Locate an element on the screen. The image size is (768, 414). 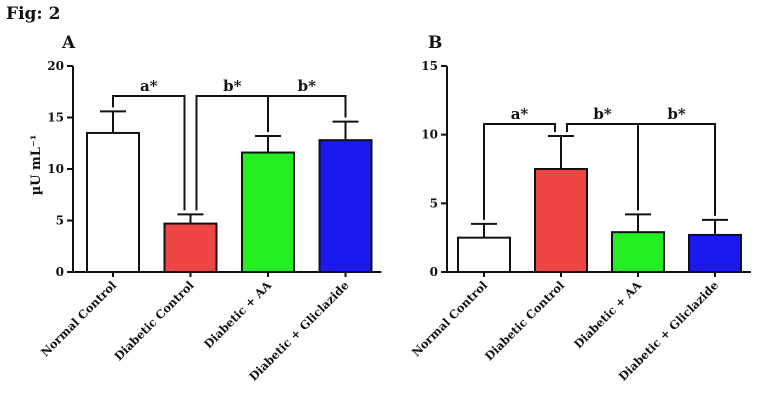
y-tick-label: 20 is located at coordinates (55, 66).